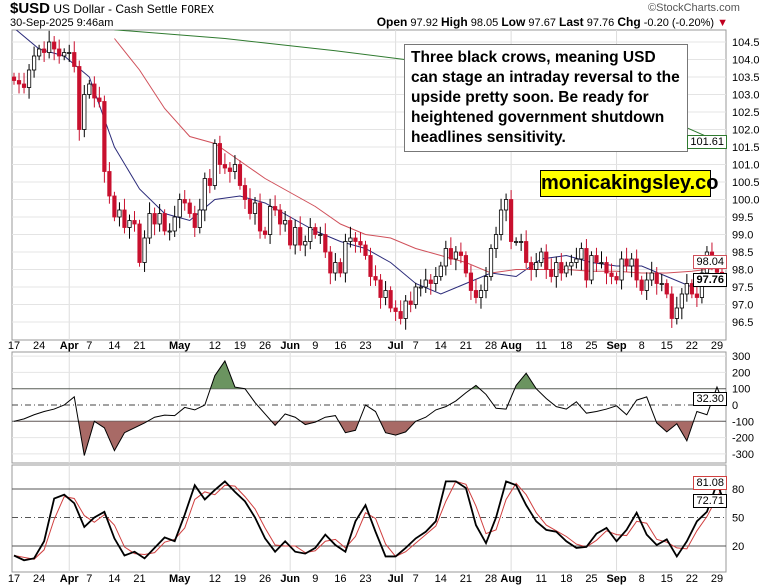 This screenshot has height=588, width=768. I want to click on open-label: Open, so click(392, 22).